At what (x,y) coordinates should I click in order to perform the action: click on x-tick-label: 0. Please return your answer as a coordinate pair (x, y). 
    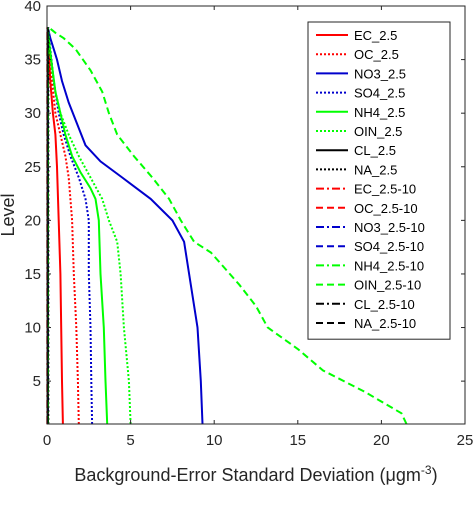
    Looking at the image, I should click on (47, 440).